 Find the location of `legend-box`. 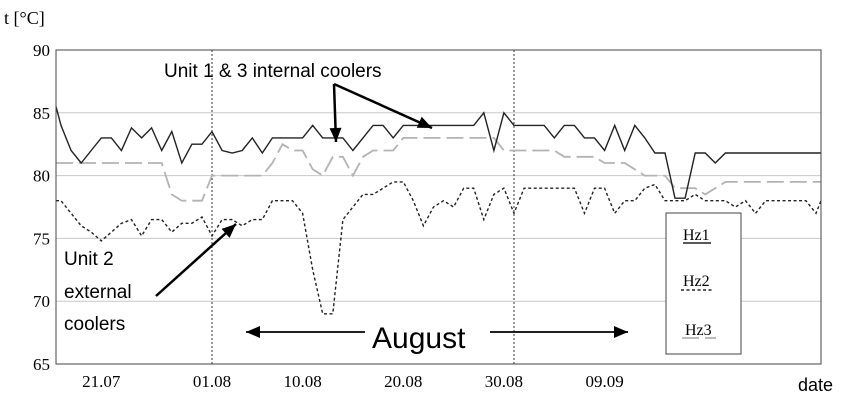

legend-box is located at coordinates (703, 283).